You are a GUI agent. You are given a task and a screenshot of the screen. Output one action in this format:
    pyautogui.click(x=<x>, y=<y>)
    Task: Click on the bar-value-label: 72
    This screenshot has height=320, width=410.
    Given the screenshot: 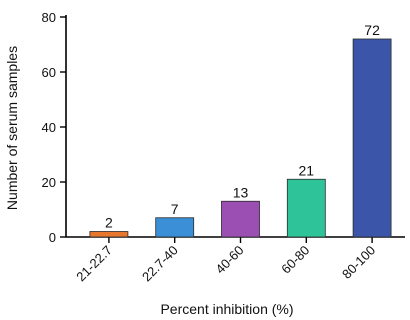 What is the action you would take?
    pyautogui.click(x=372, y=30)
    